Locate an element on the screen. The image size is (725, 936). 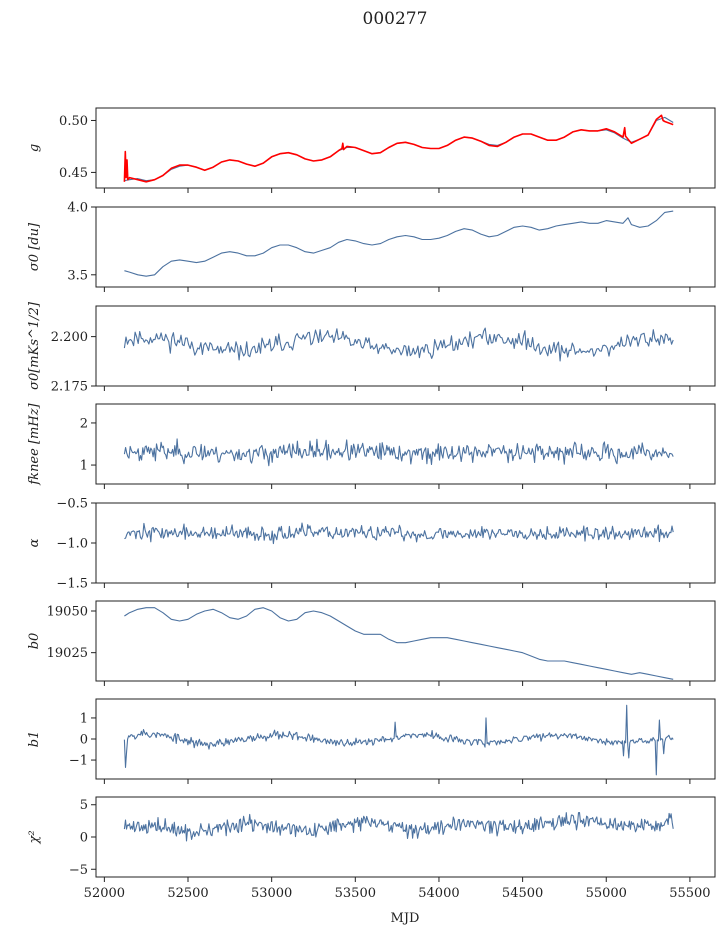
y-tick-label-fknee-0: 1 is located at coordinates (84, 466).